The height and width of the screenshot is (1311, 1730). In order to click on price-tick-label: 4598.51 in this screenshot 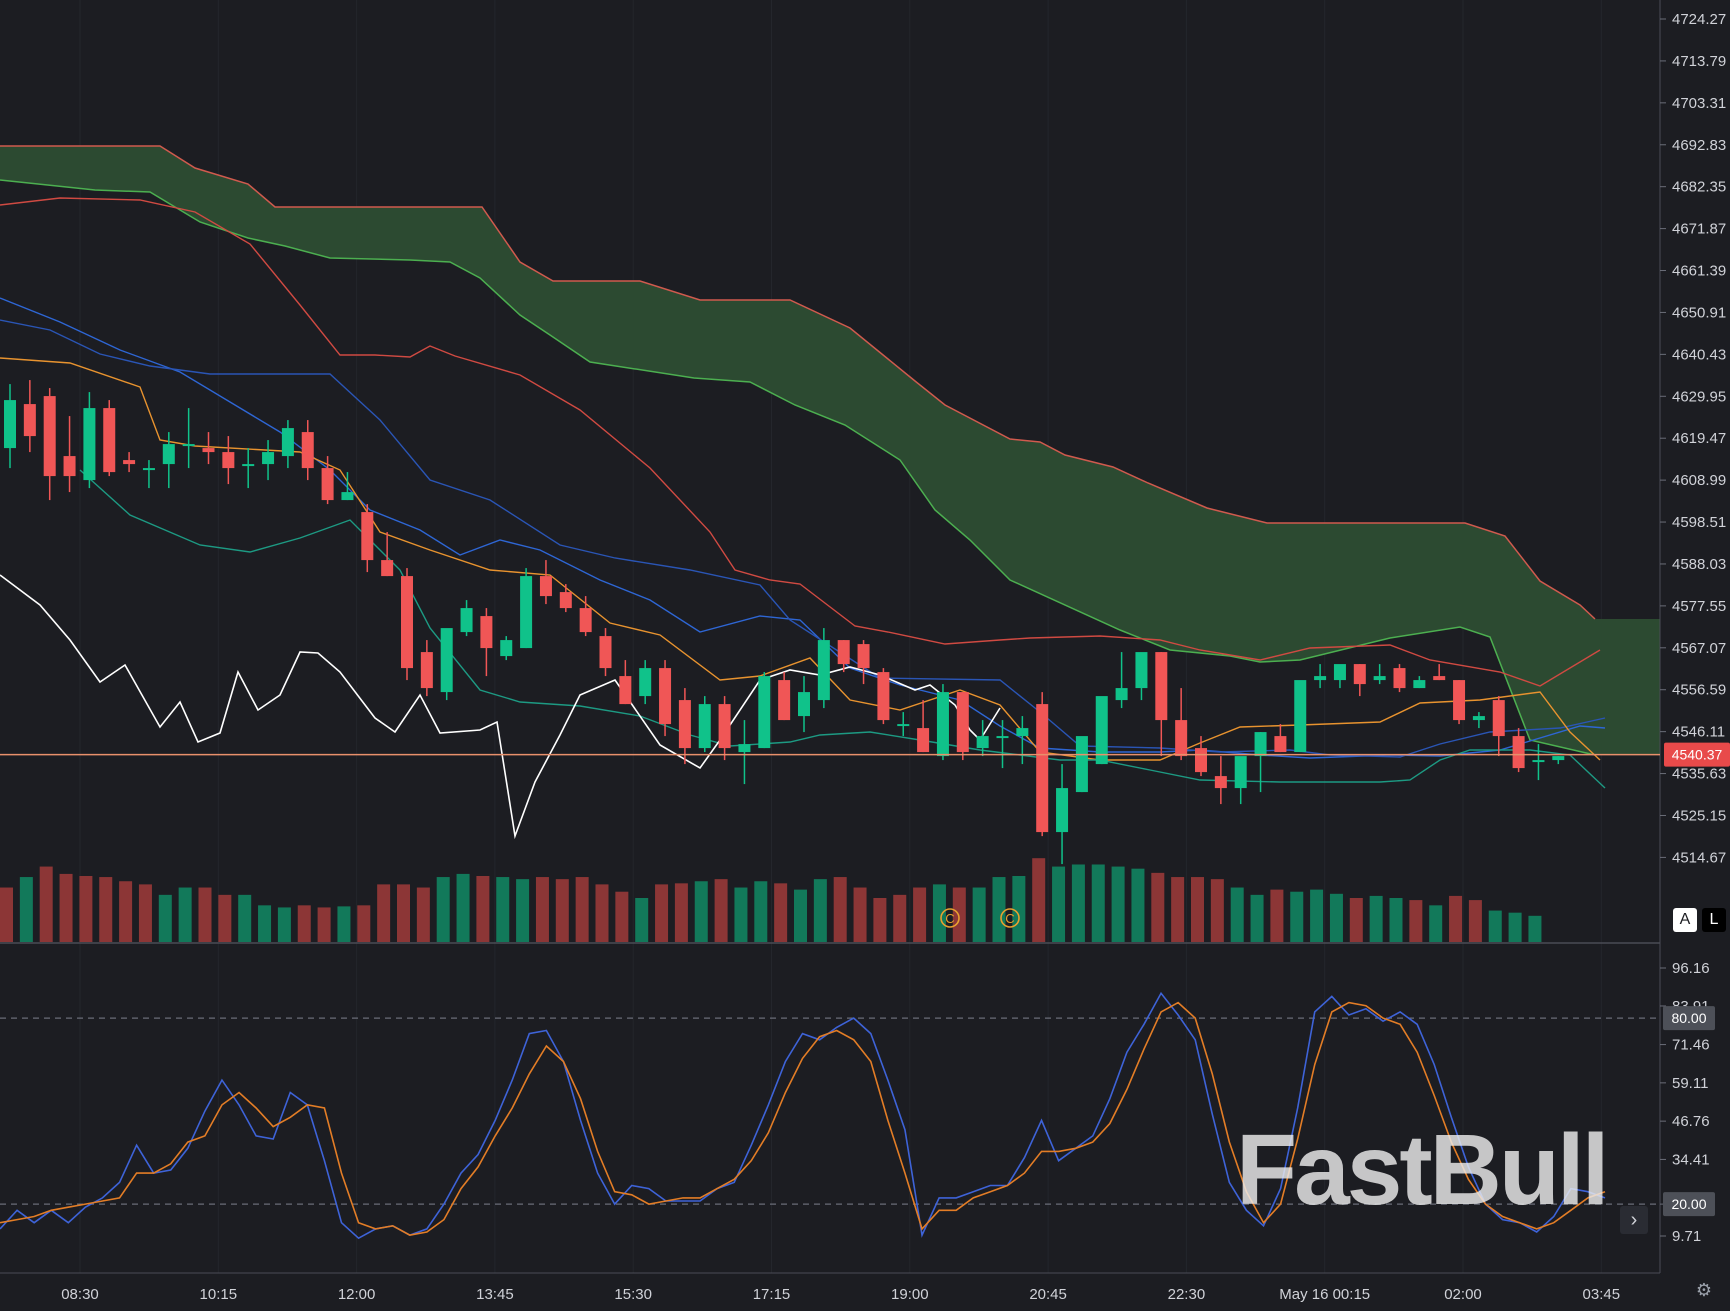, I will do `click(1699, 522)`.